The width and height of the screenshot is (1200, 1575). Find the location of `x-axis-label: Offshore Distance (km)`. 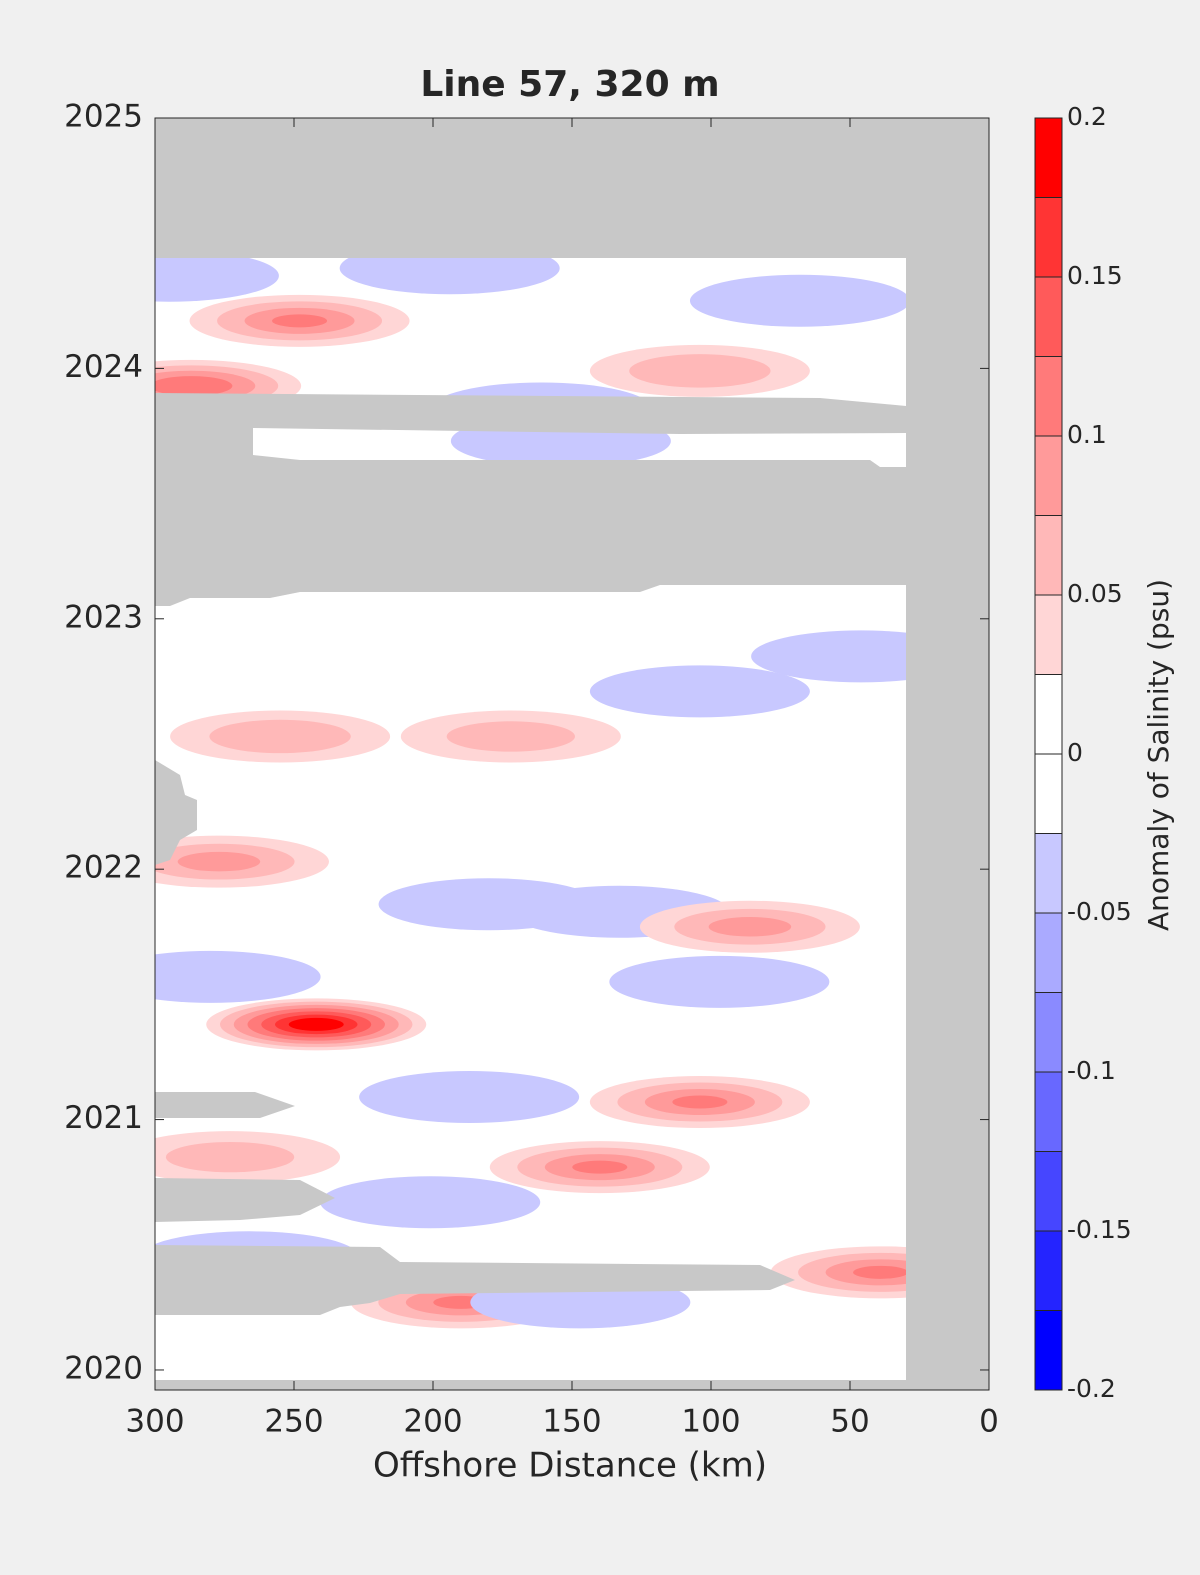

x-axis-label: Offshore Distance (km) is located at coordinates (570, 1466).